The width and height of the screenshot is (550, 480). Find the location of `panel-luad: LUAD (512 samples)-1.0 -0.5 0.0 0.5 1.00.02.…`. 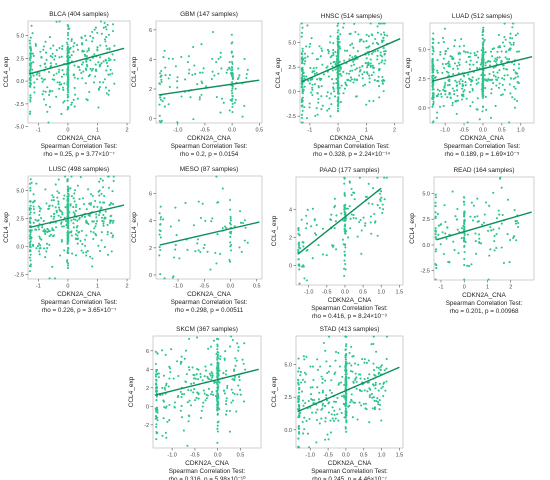

panel-luad: LUAD (512 samples)-1.0 -0.5 0.0 0.5 1.00.02.… is located at coordinates (470, 85).